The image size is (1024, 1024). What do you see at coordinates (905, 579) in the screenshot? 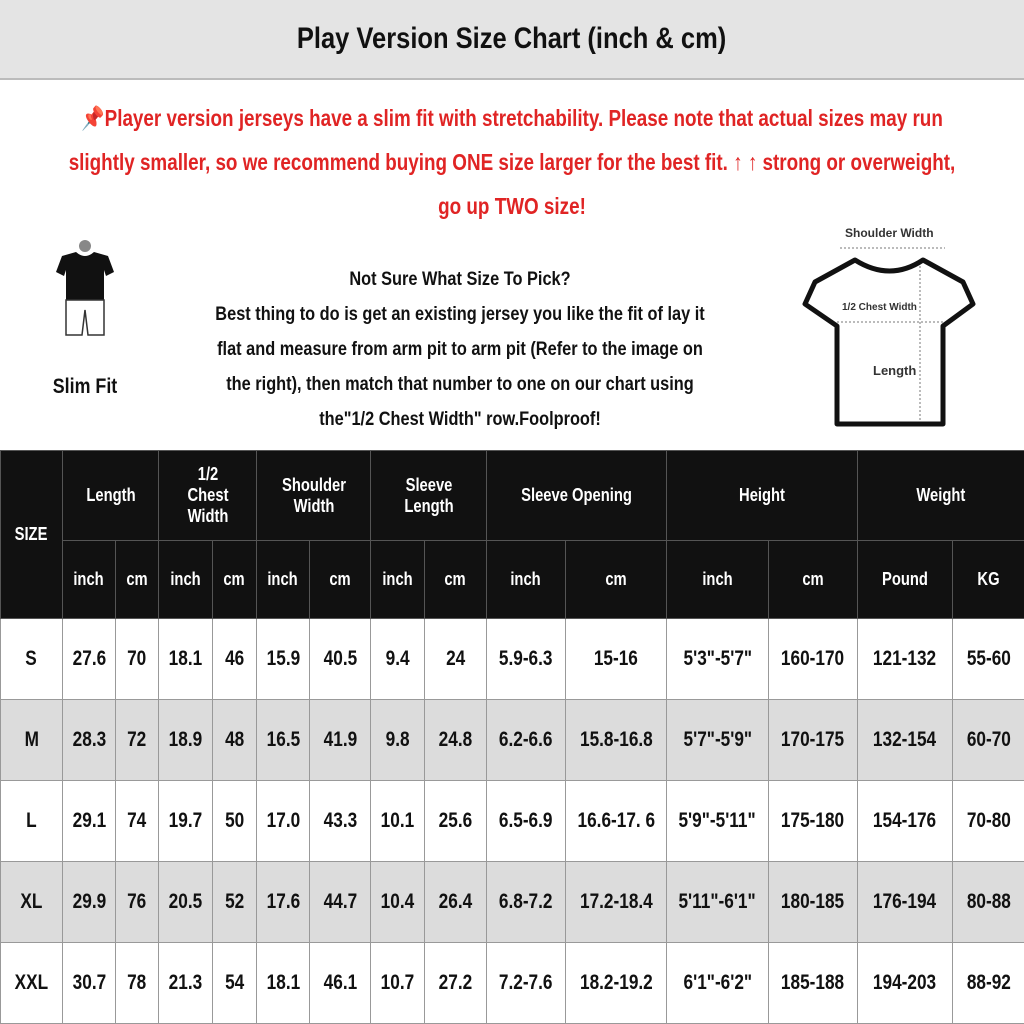
I see `unit-header: Pound` at bounding box center [905, 579].